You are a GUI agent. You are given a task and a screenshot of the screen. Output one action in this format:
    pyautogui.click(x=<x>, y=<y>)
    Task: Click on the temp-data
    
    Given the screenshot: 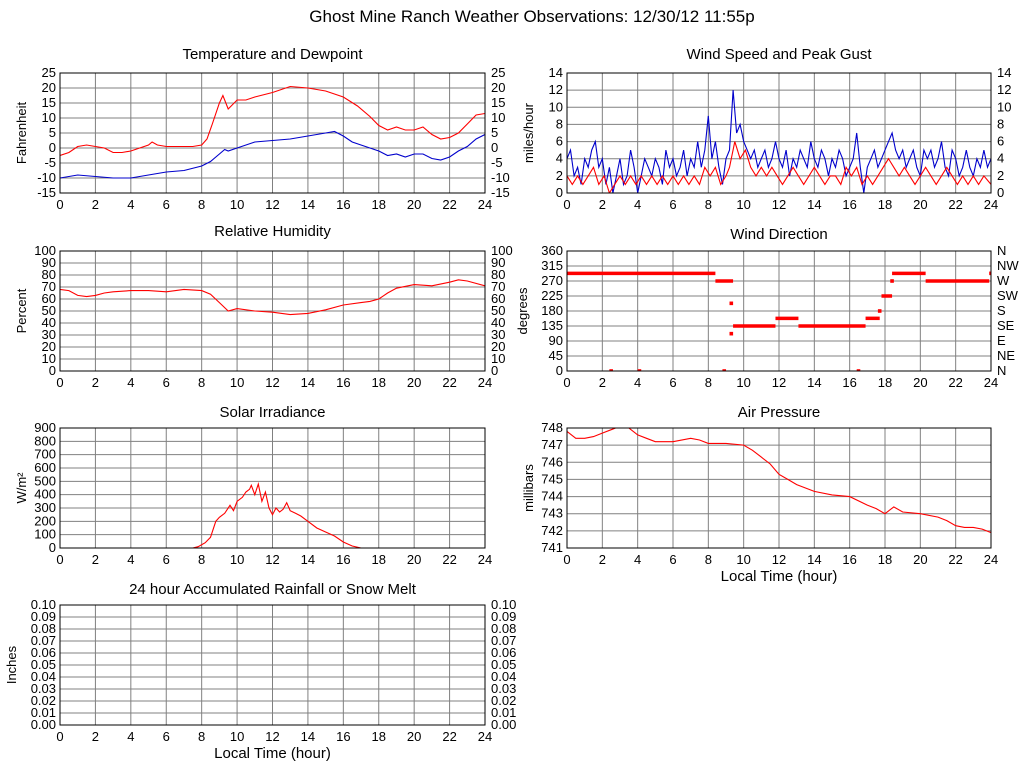 What is the action you would take?
    pyautogui.click(x=272, y=132)
    